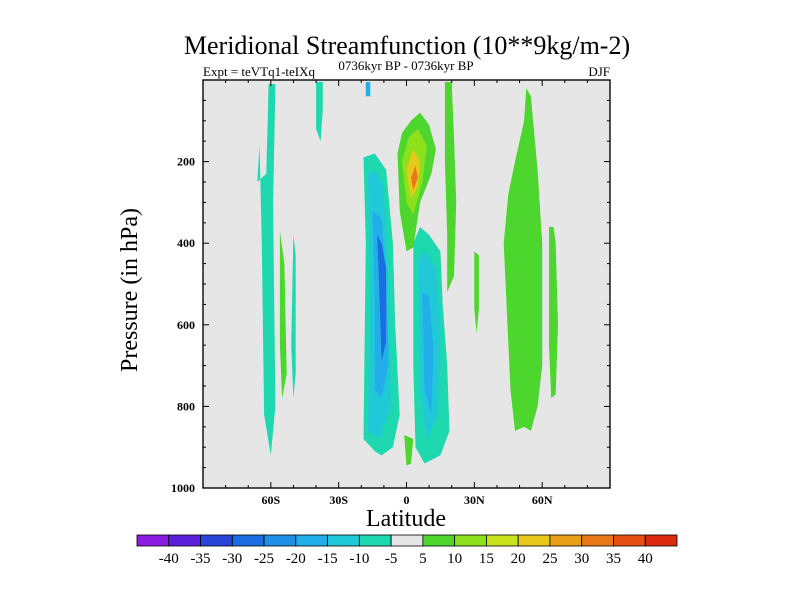 This screenshot has height=600, width=800. Describe the element at coordinates (474, 500) in the screenshot. I see `x-tick-label: 30N` at that location.